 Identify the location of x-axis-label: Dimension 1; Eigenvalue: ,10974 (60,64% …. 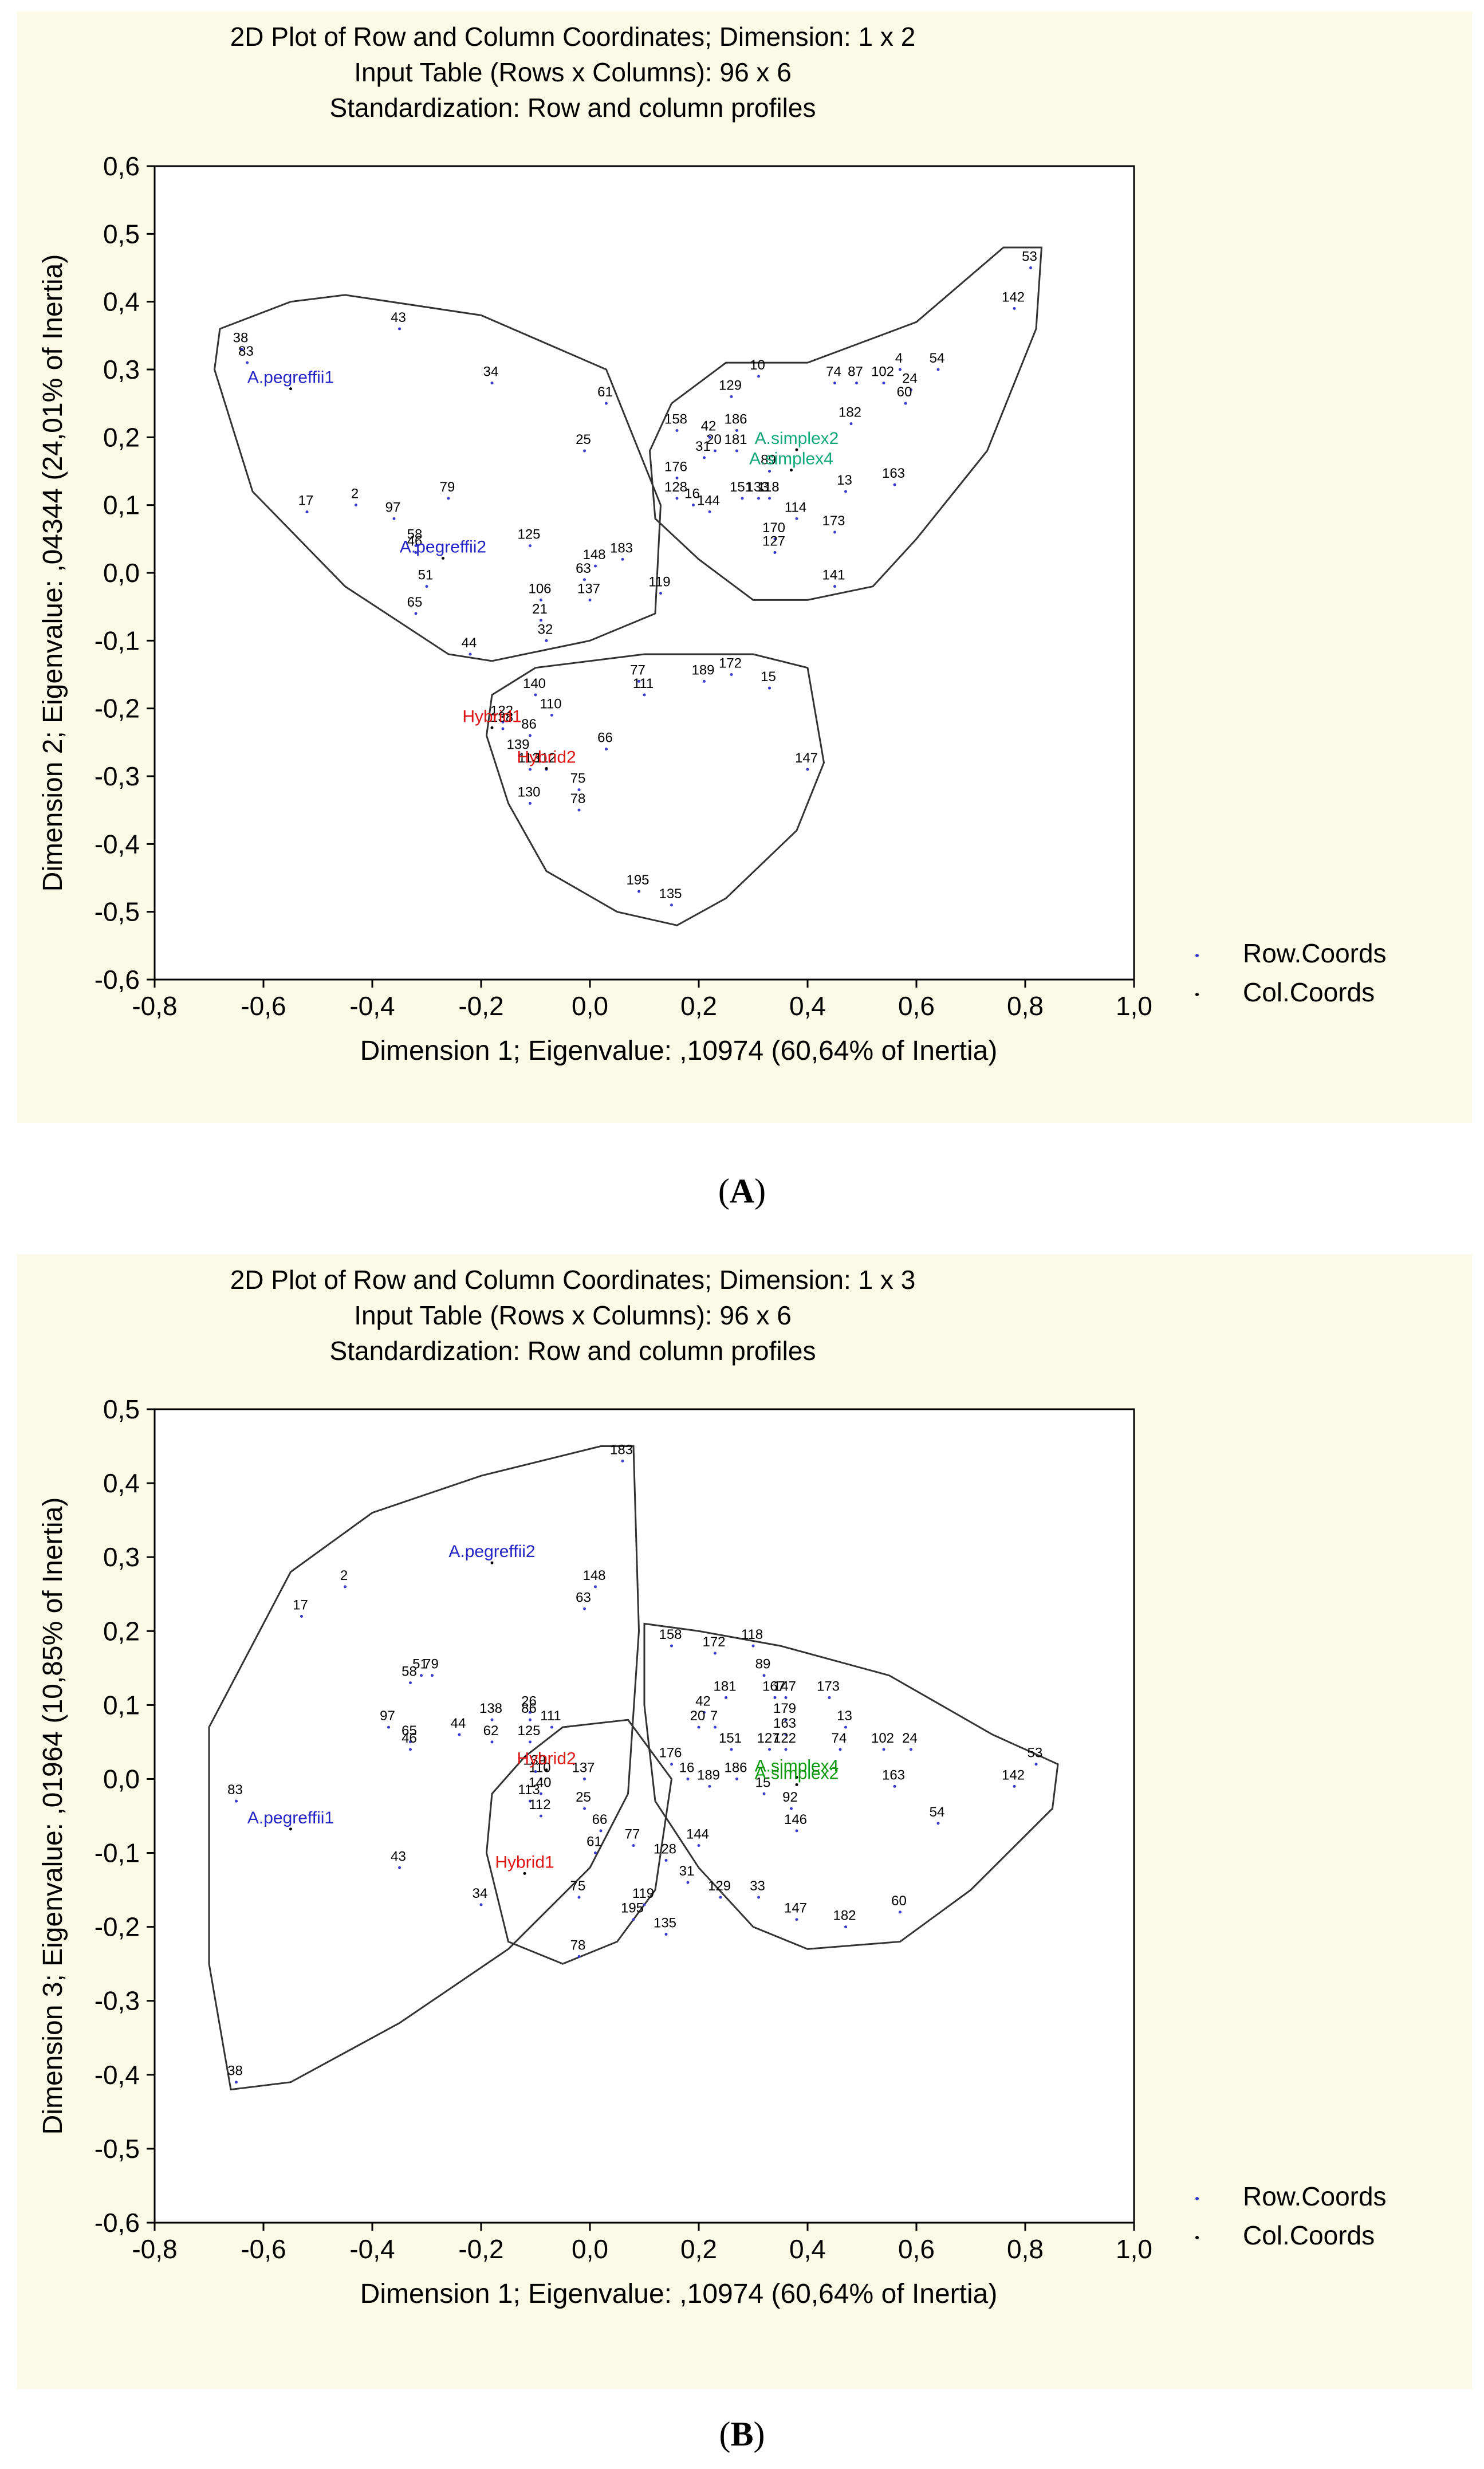
(679, 1051).